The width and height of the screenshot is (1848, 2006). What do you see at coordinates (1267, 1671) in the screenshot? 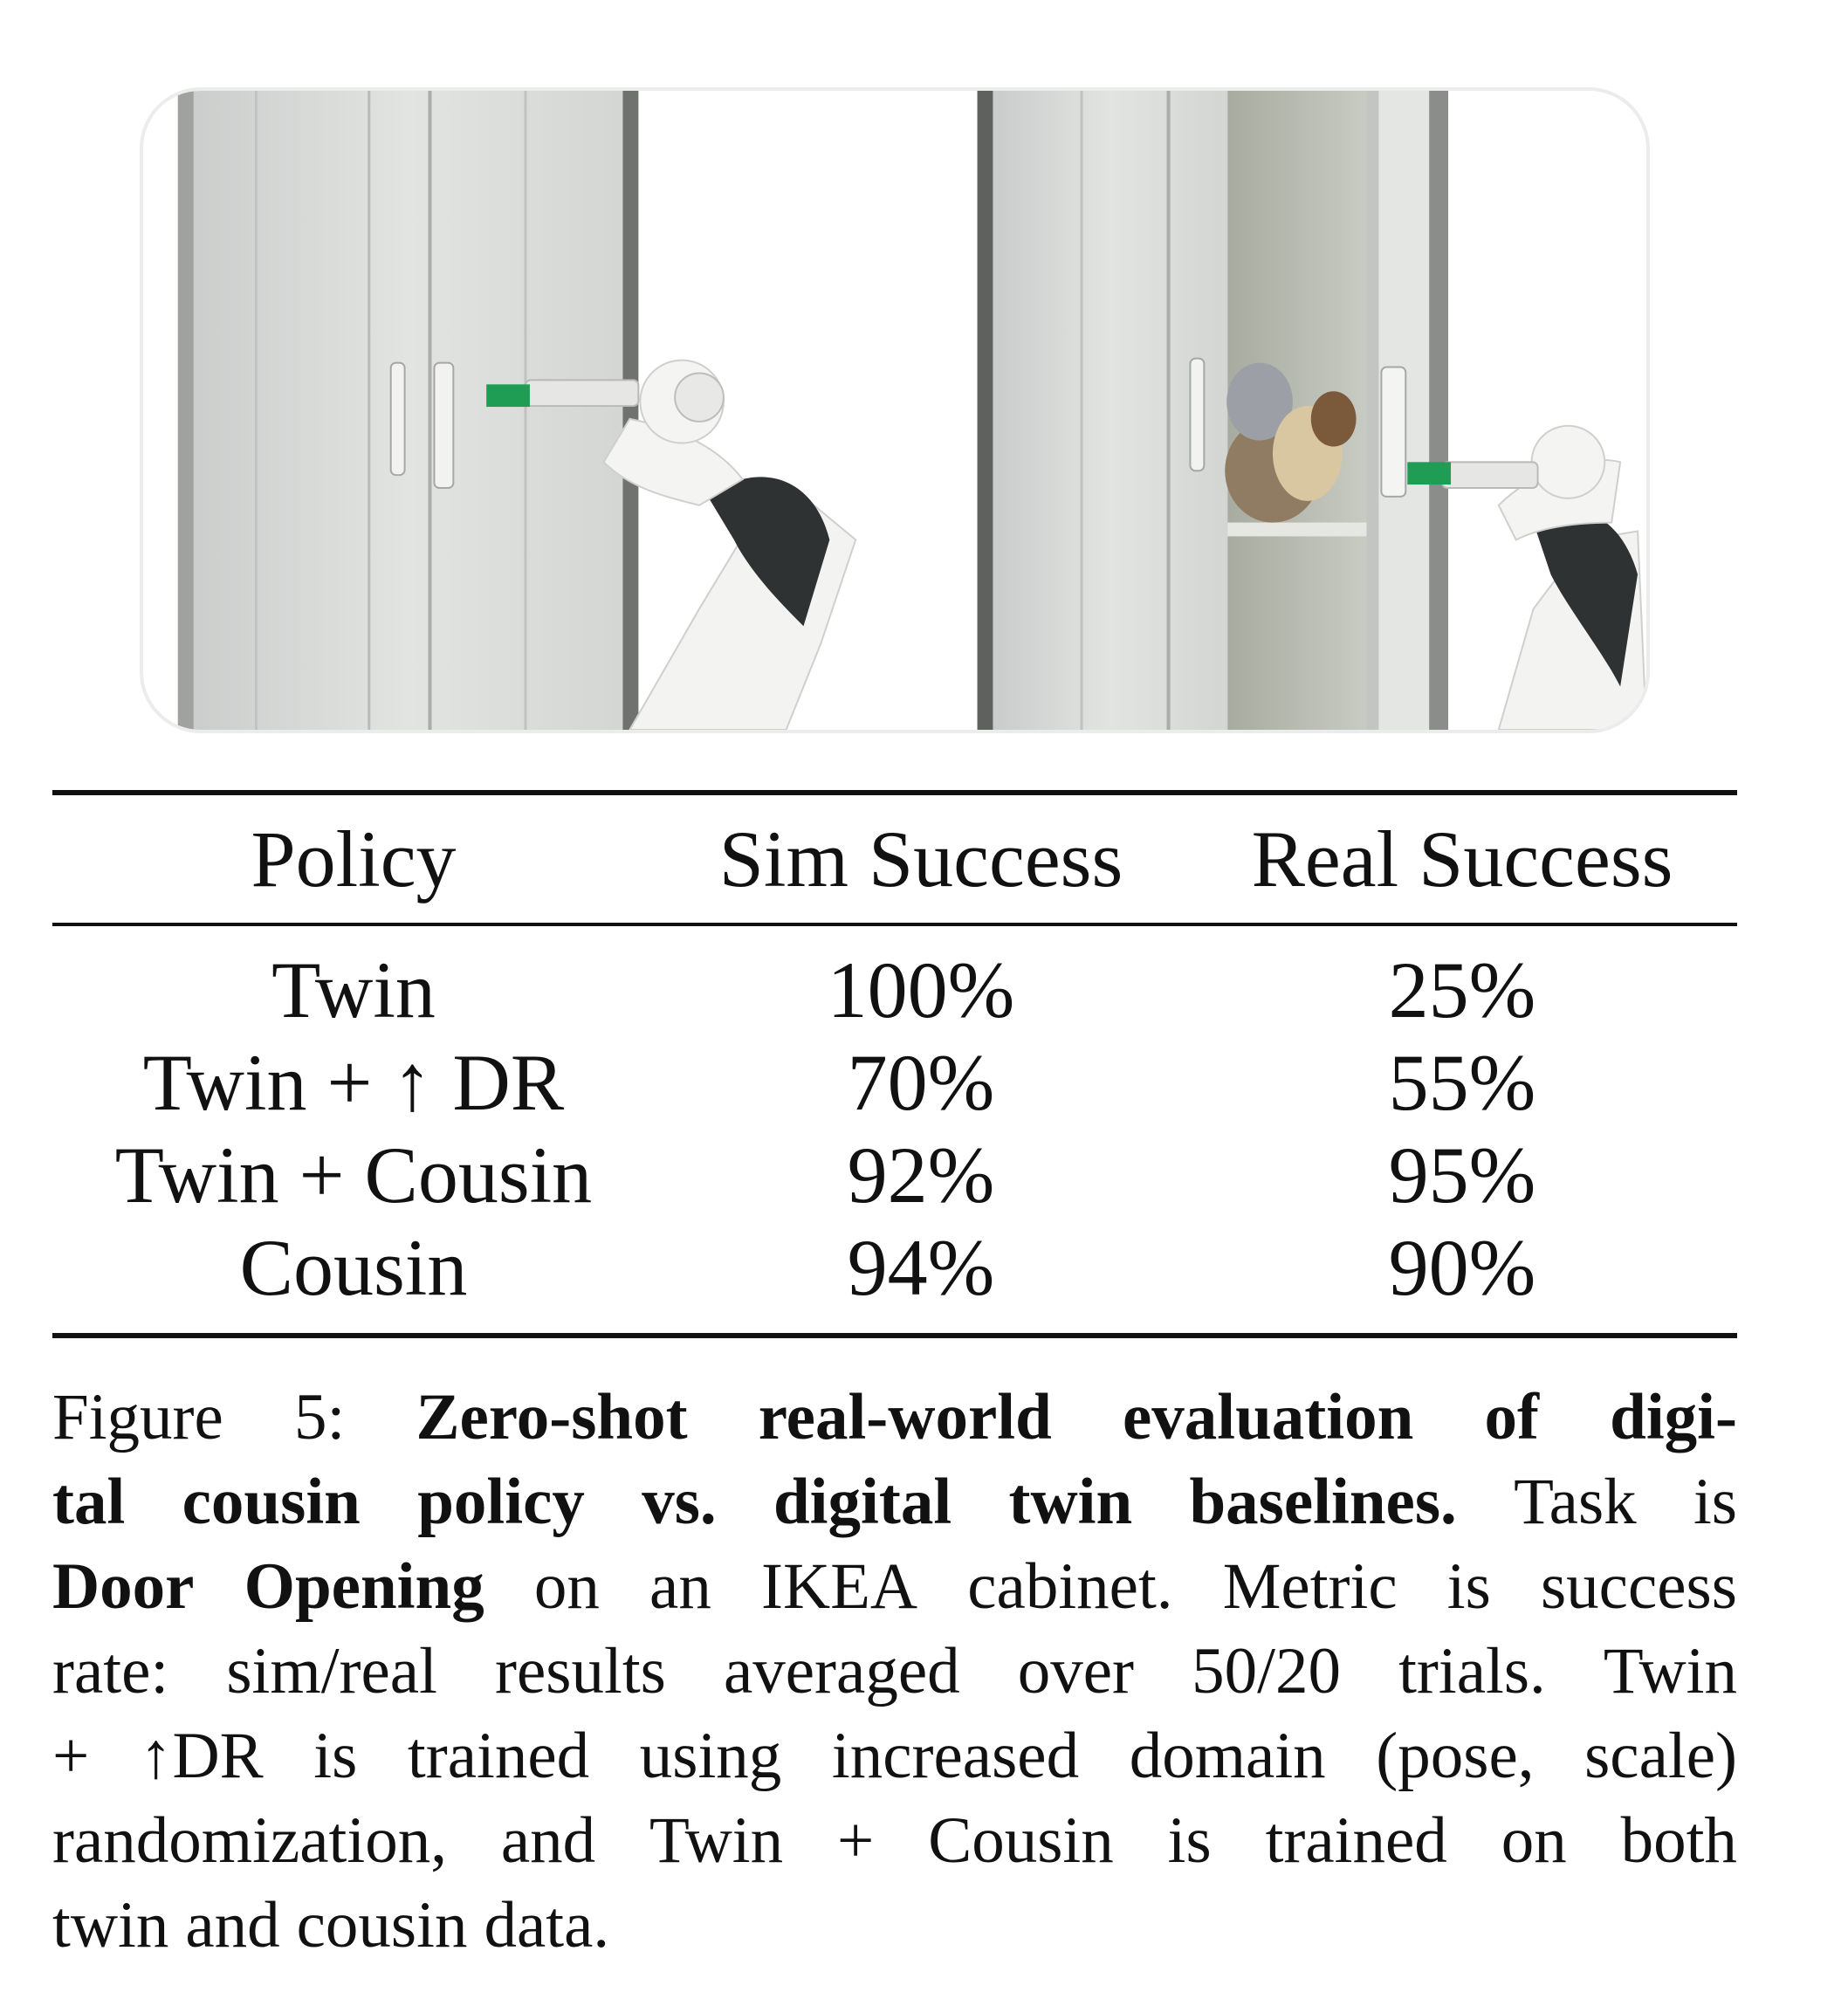
I see `caption-word: 50/20` at bounding box center [1267, 1671].